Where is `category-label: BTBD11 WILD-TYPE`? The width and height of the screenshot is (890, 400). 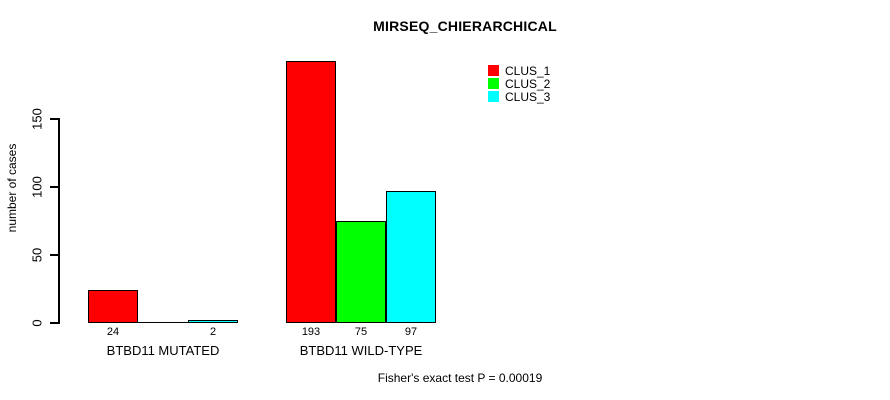 category-label: BTBD11 WILD-TYPE is located at coordinates (361, 350).